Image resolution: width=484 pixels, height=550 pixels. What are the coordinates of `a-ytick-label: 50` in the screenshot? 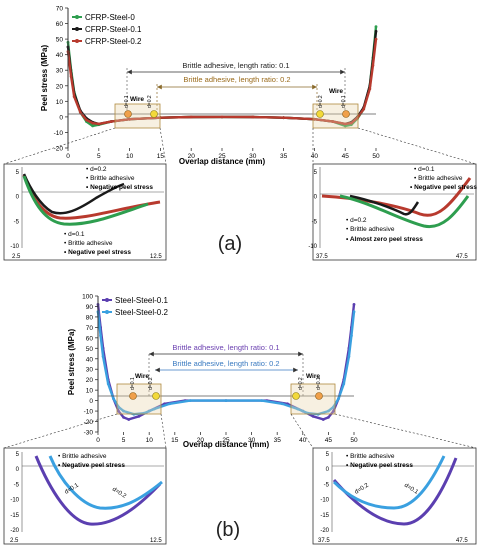 It's located at (60, 40).